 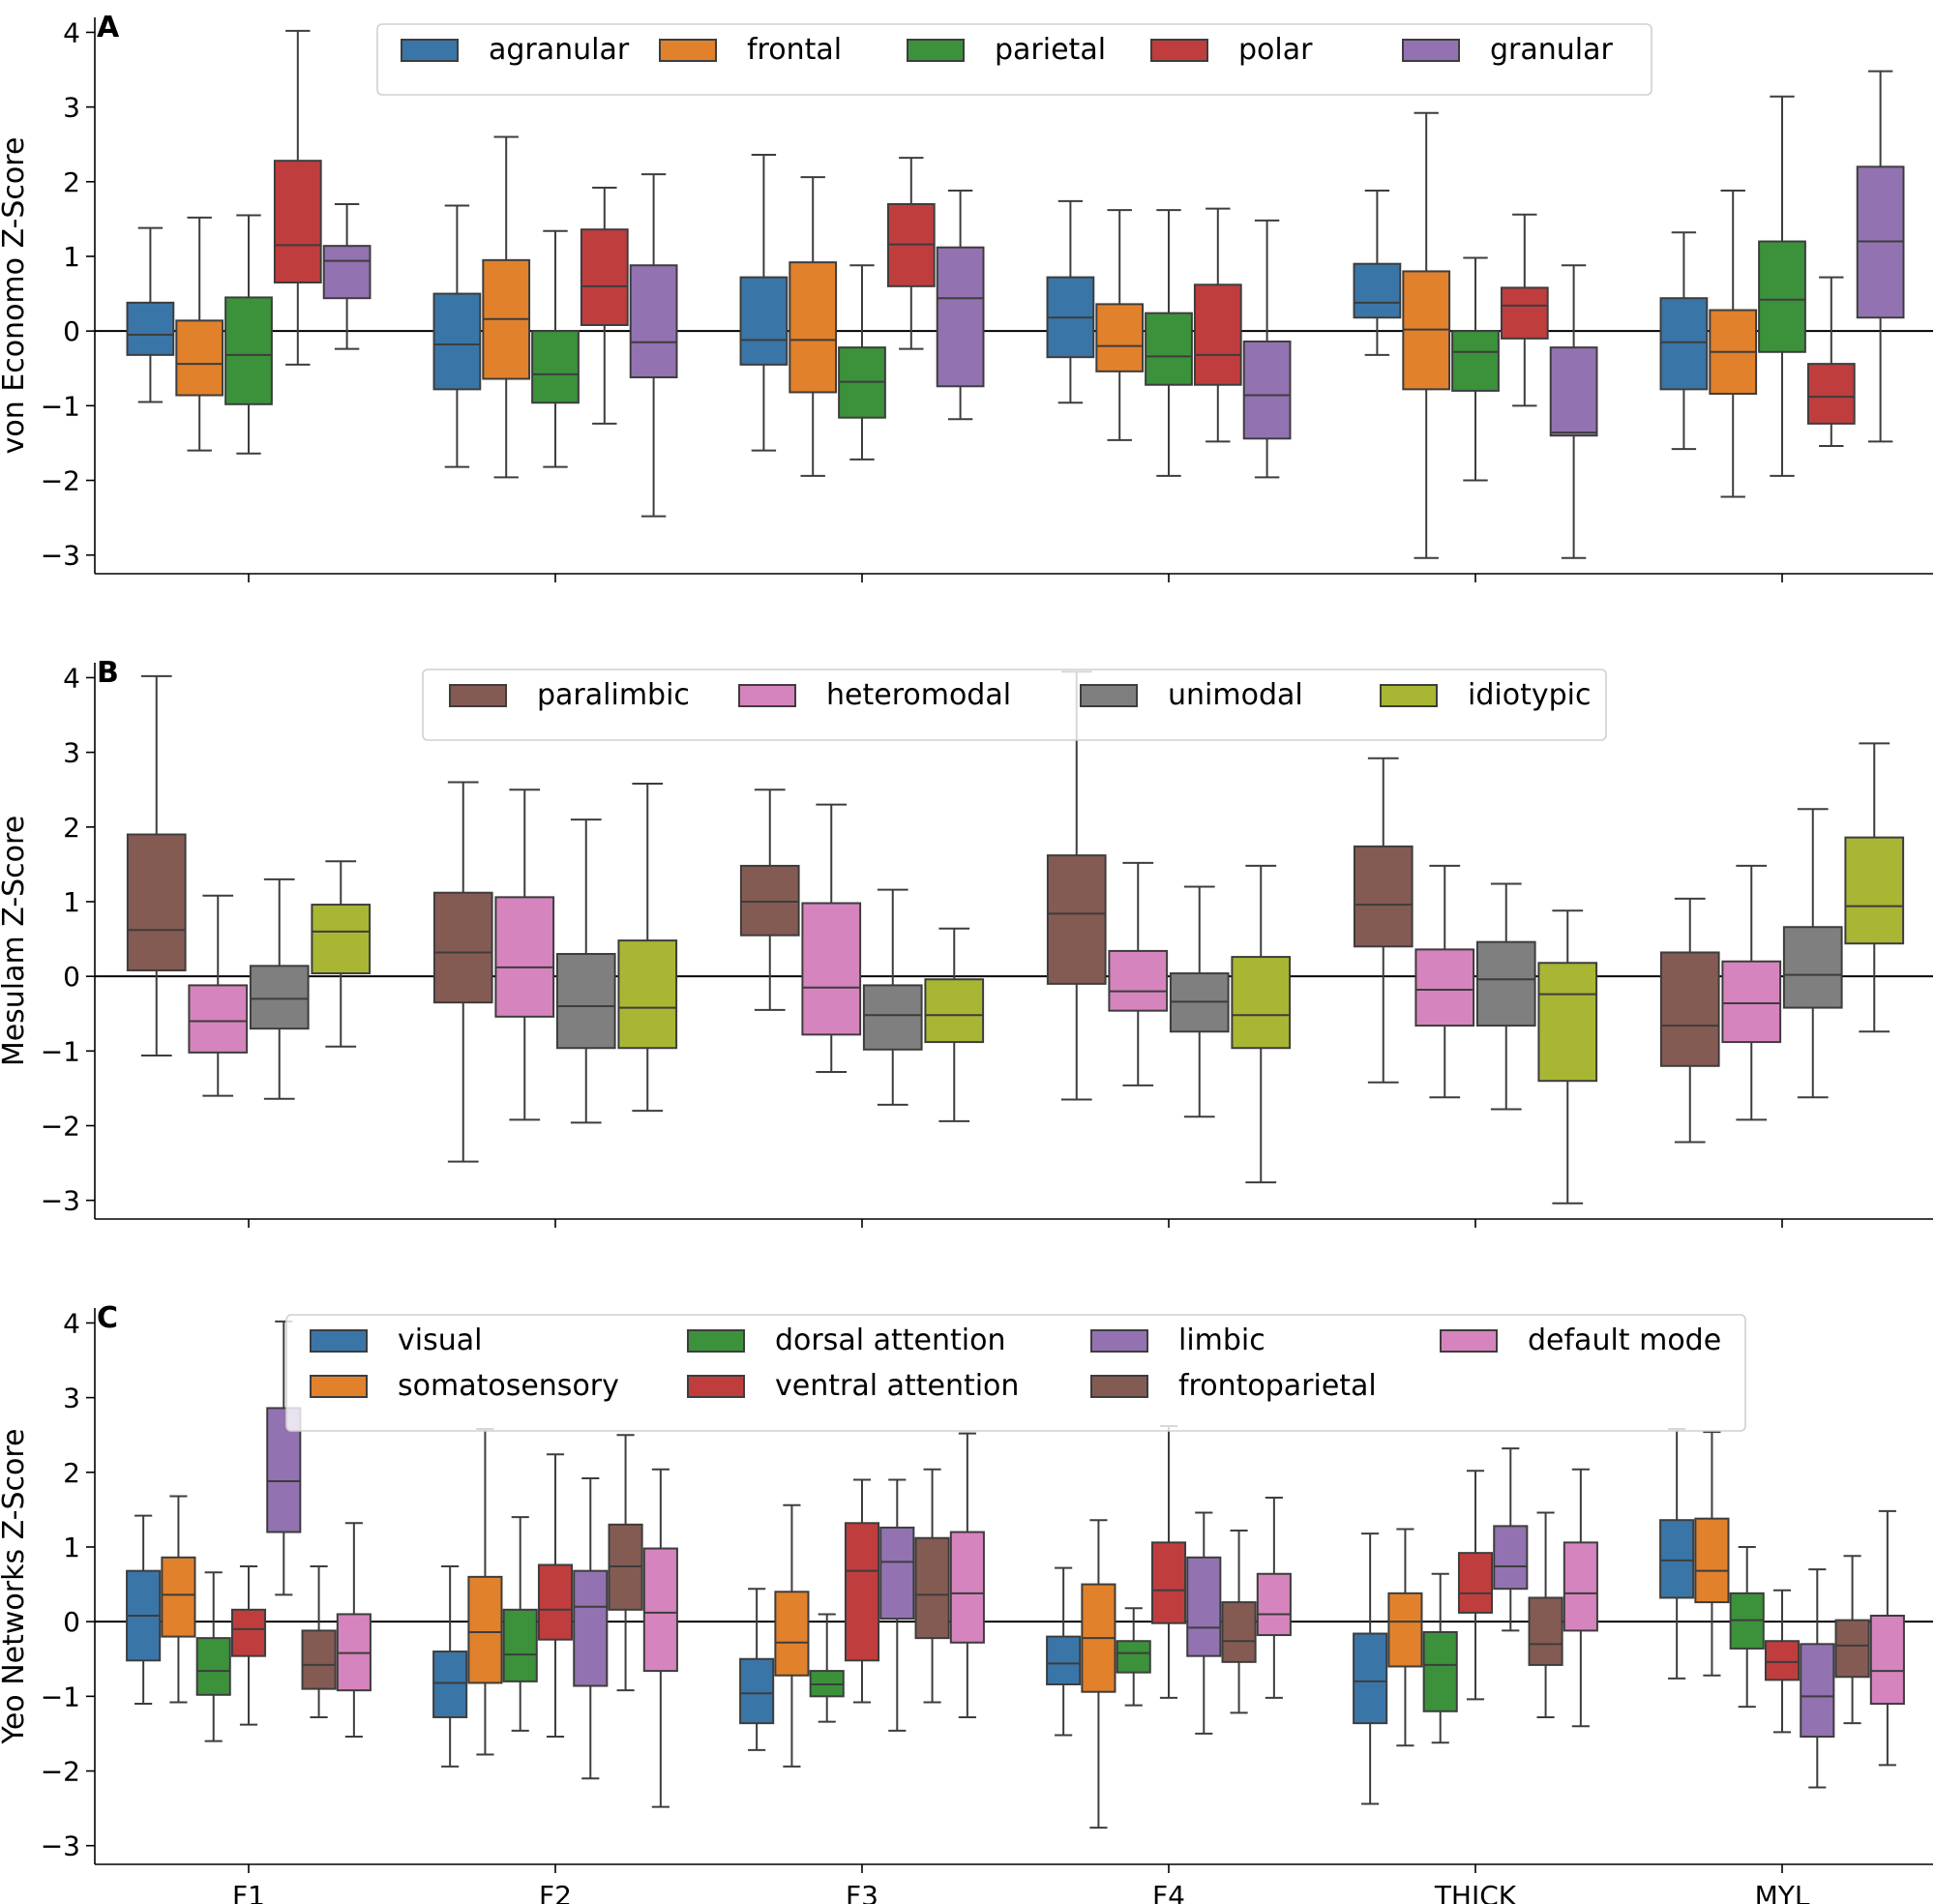 I want to click on legend: paralimbic heteromodal unimodal idiotypic, so click(x=1014, y=705).